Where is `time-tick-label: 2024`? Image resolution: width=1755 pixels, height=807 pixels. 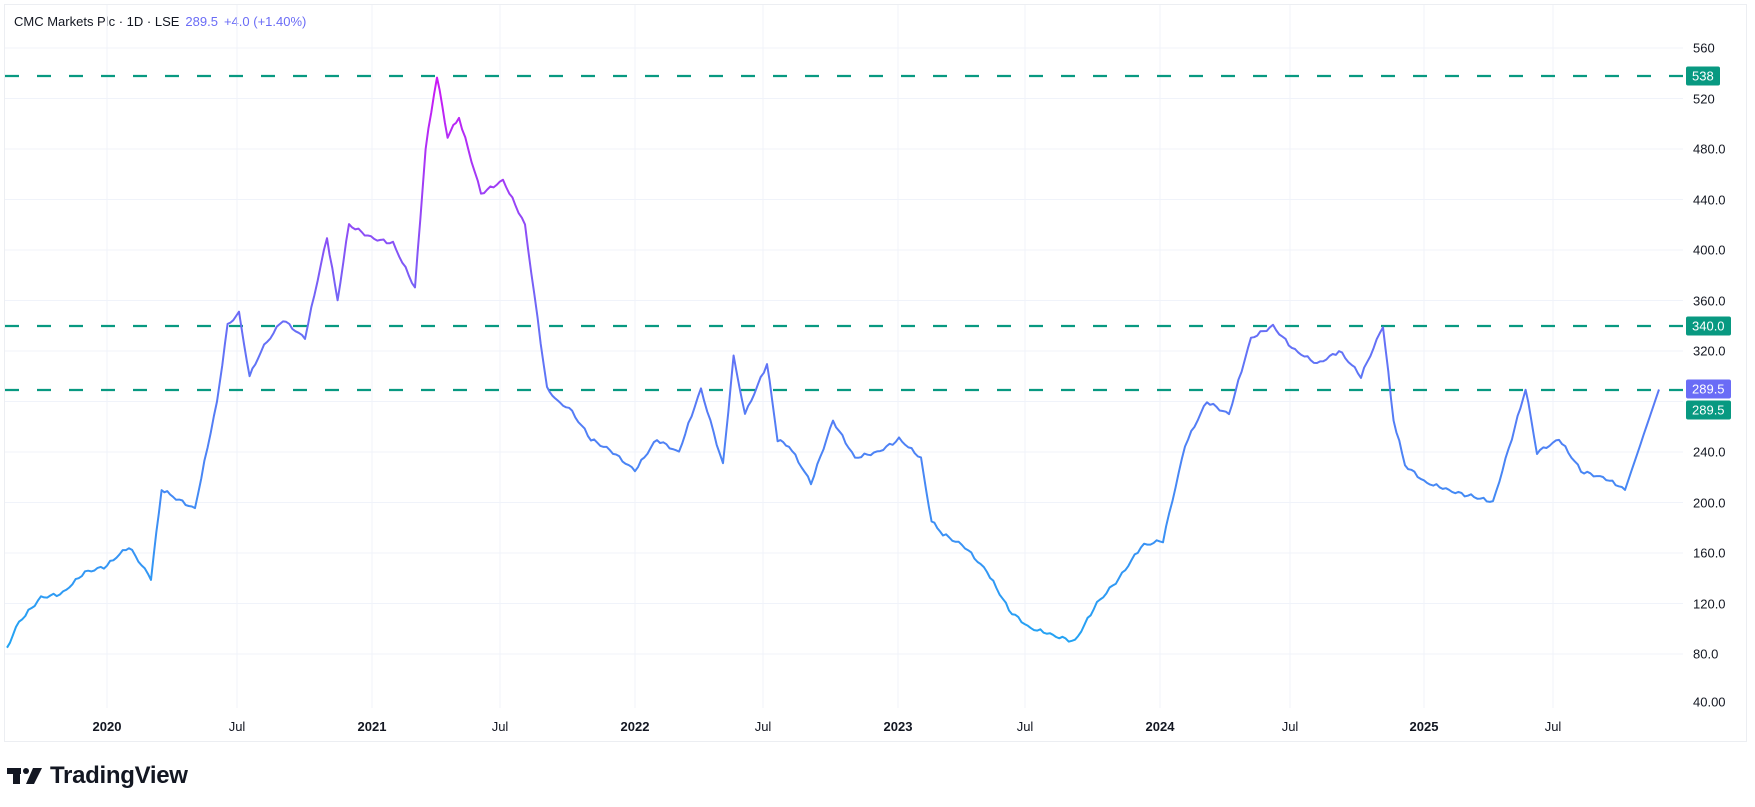
time-tick-label: 2024 is located at coordinates (1160, 726).